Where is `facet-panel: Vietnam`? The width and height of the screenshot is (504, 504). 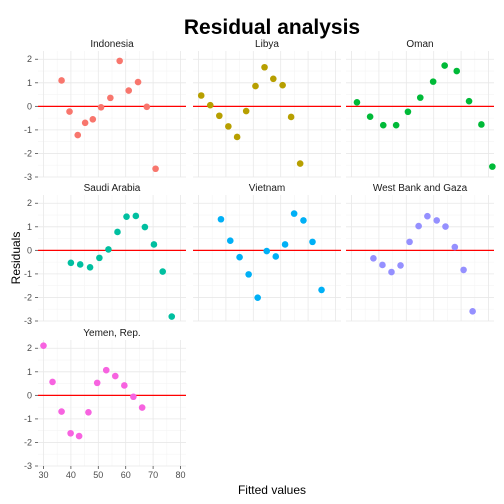 facet-panel: Vietnam is located at coordinates (267, 252).